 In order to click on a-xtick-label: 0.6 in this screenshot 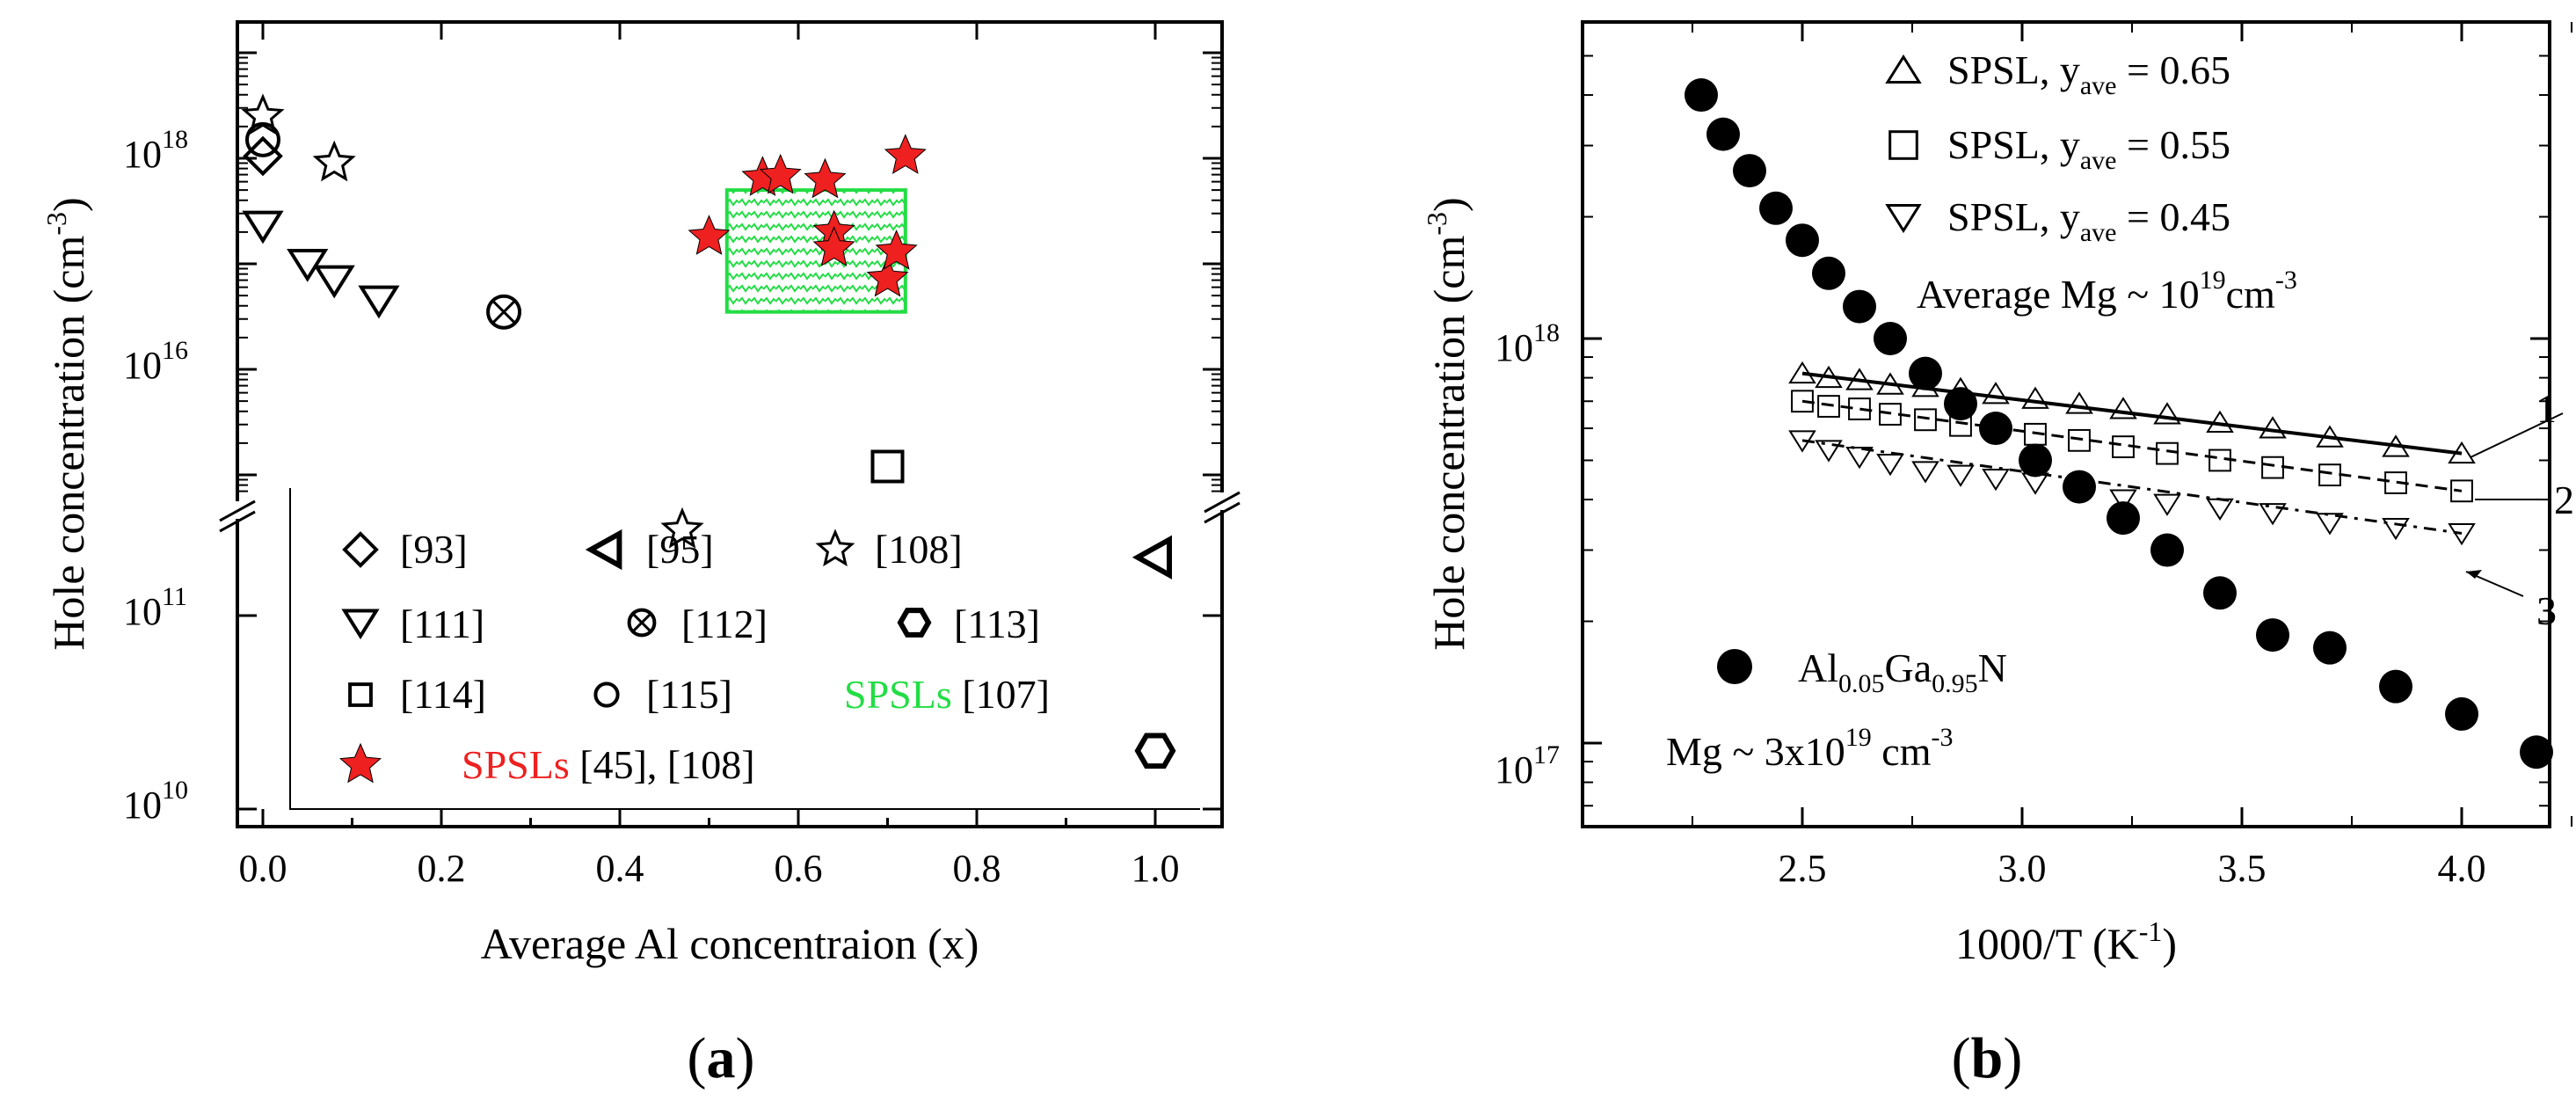, I will do `click(799, 868)`.